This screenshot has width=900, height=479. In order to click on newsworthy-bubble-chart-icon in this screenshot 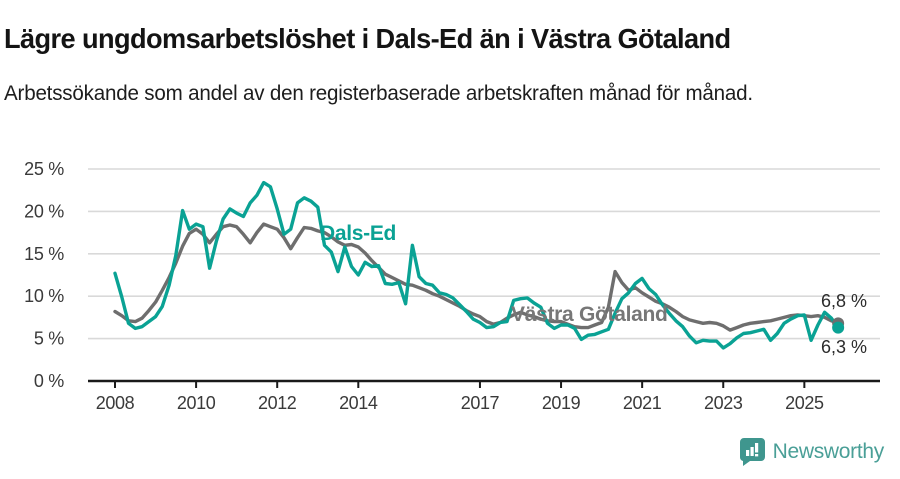, I will do `click(752, 452)`.